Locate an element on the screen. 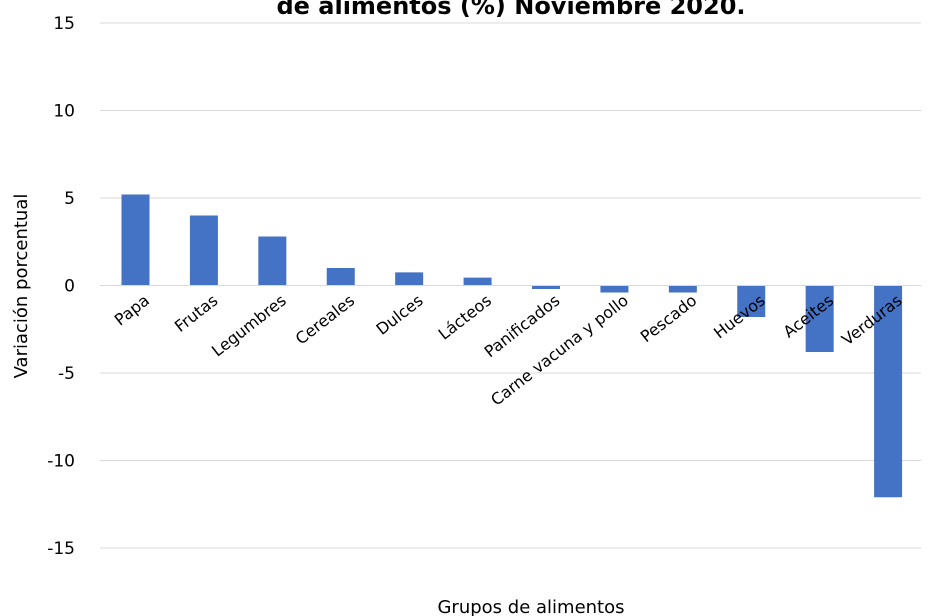 The image size is (931, 616). y-tick-label: -15 is located at coordinates (61, 549).